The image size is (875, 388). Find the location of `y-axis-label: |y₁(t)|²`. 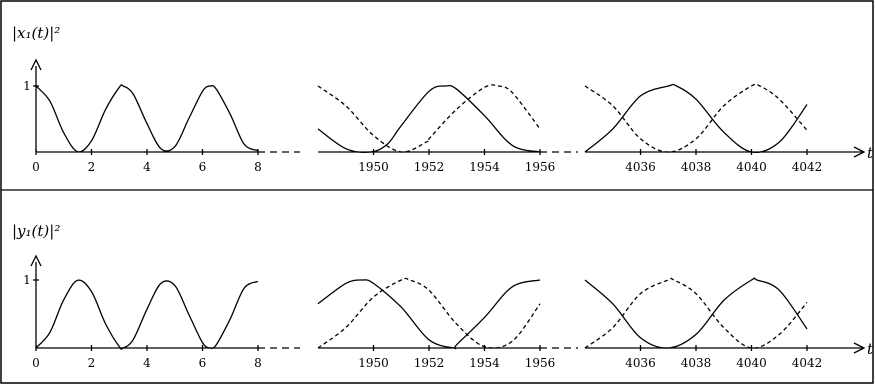

y-axis-label: |y₁(t)|² is located at coordinates (36, 231).